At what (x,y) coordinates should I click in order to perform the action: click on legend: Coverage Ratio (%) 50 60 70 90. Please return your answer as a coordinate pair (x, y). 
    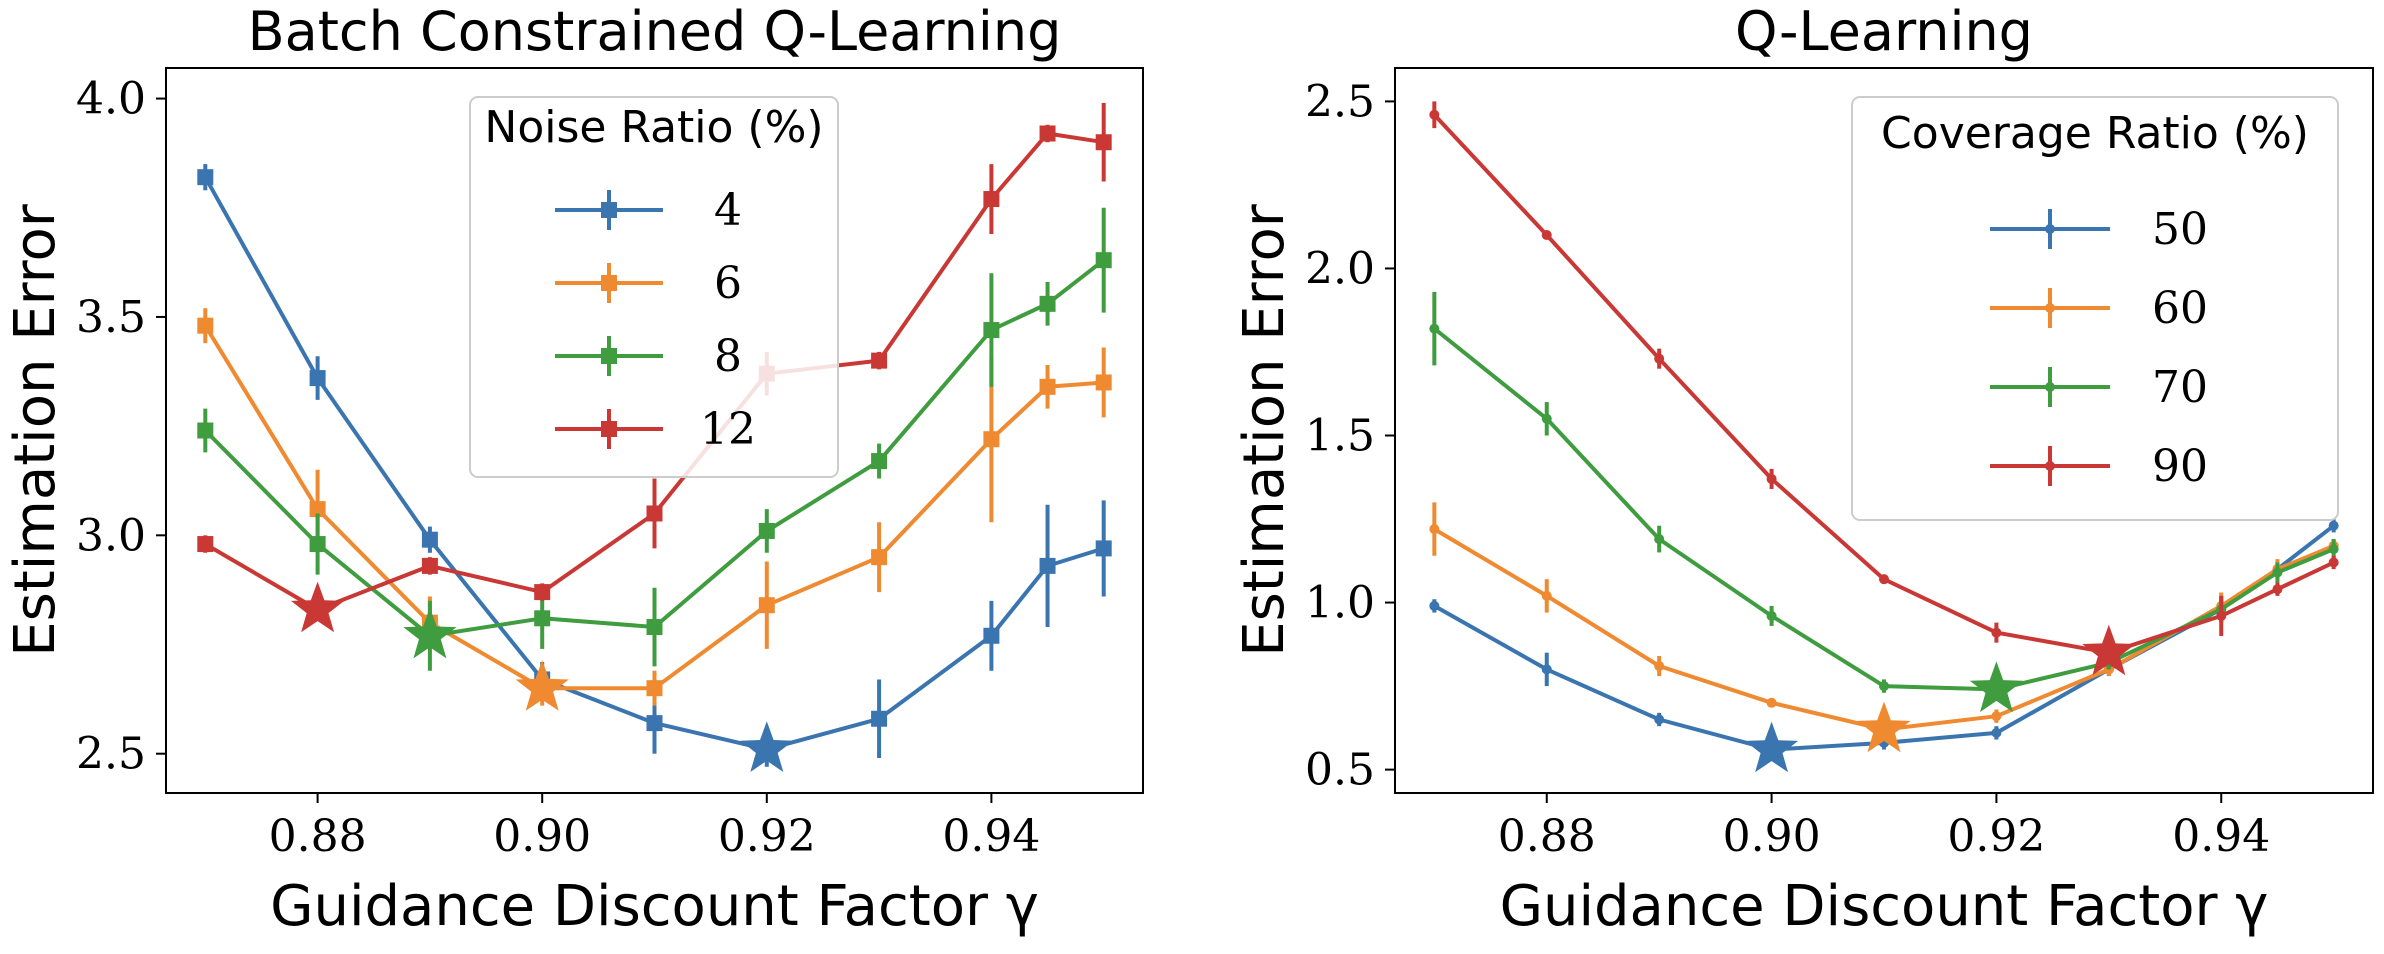
    Looking at the image, I should click on (2095, 308).